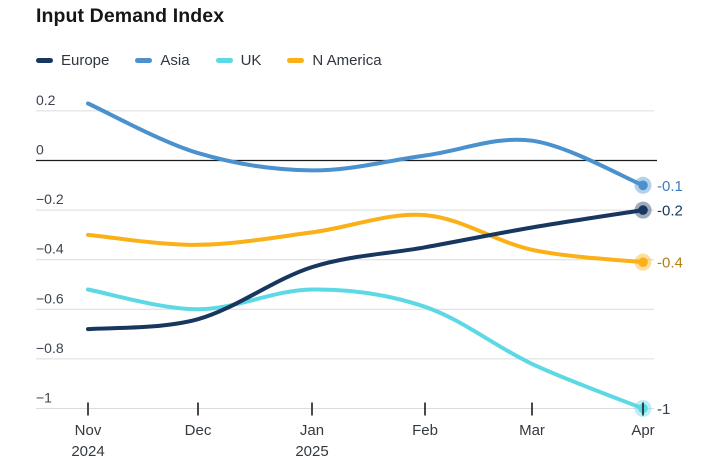  I want to click on legend-swatch-europe, so click(44, 60).